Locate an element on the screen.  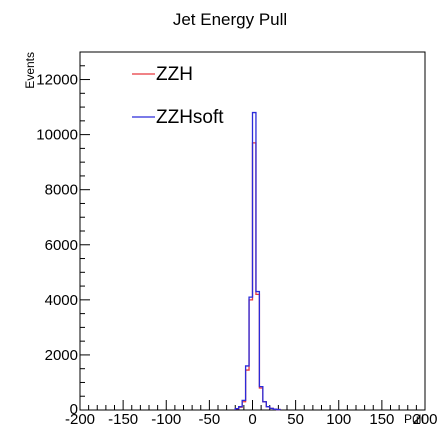
x-tick-label: -50 is located at coordinates (210, 419).